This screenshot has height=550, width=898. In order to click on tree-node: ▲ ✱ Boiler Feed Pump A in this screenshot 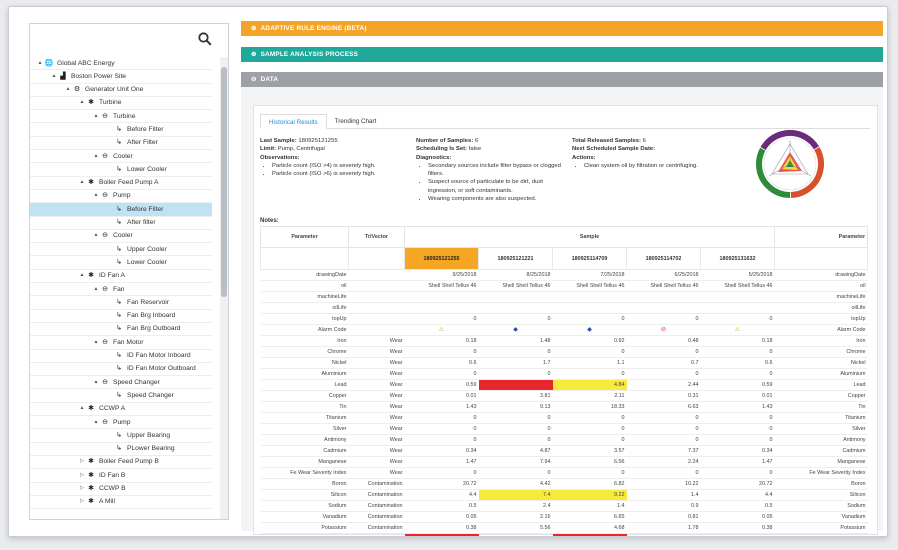, I will do `click(121, 183)`.